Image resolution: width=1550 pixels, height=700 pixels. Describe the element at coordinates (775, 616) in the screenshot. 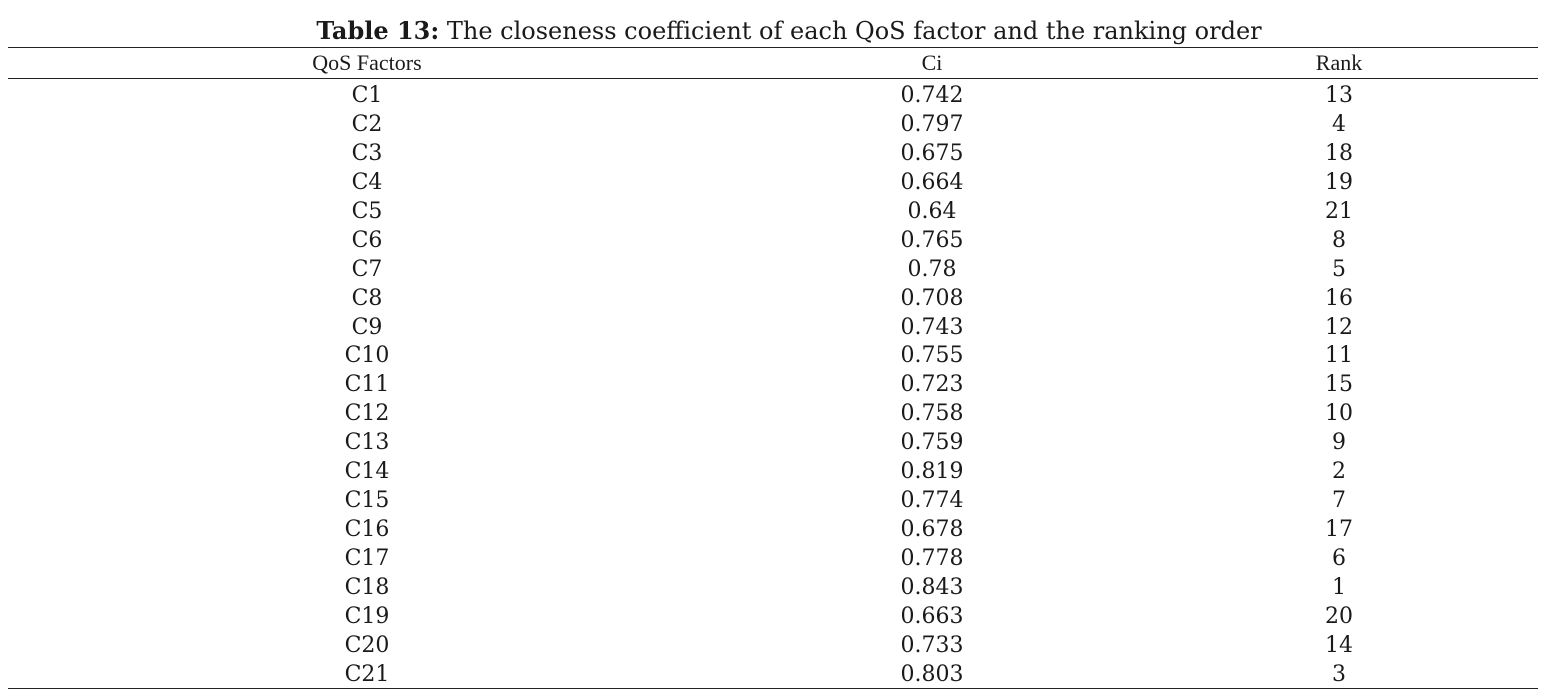

I see `table-row: C19 0.663 20` at that location.